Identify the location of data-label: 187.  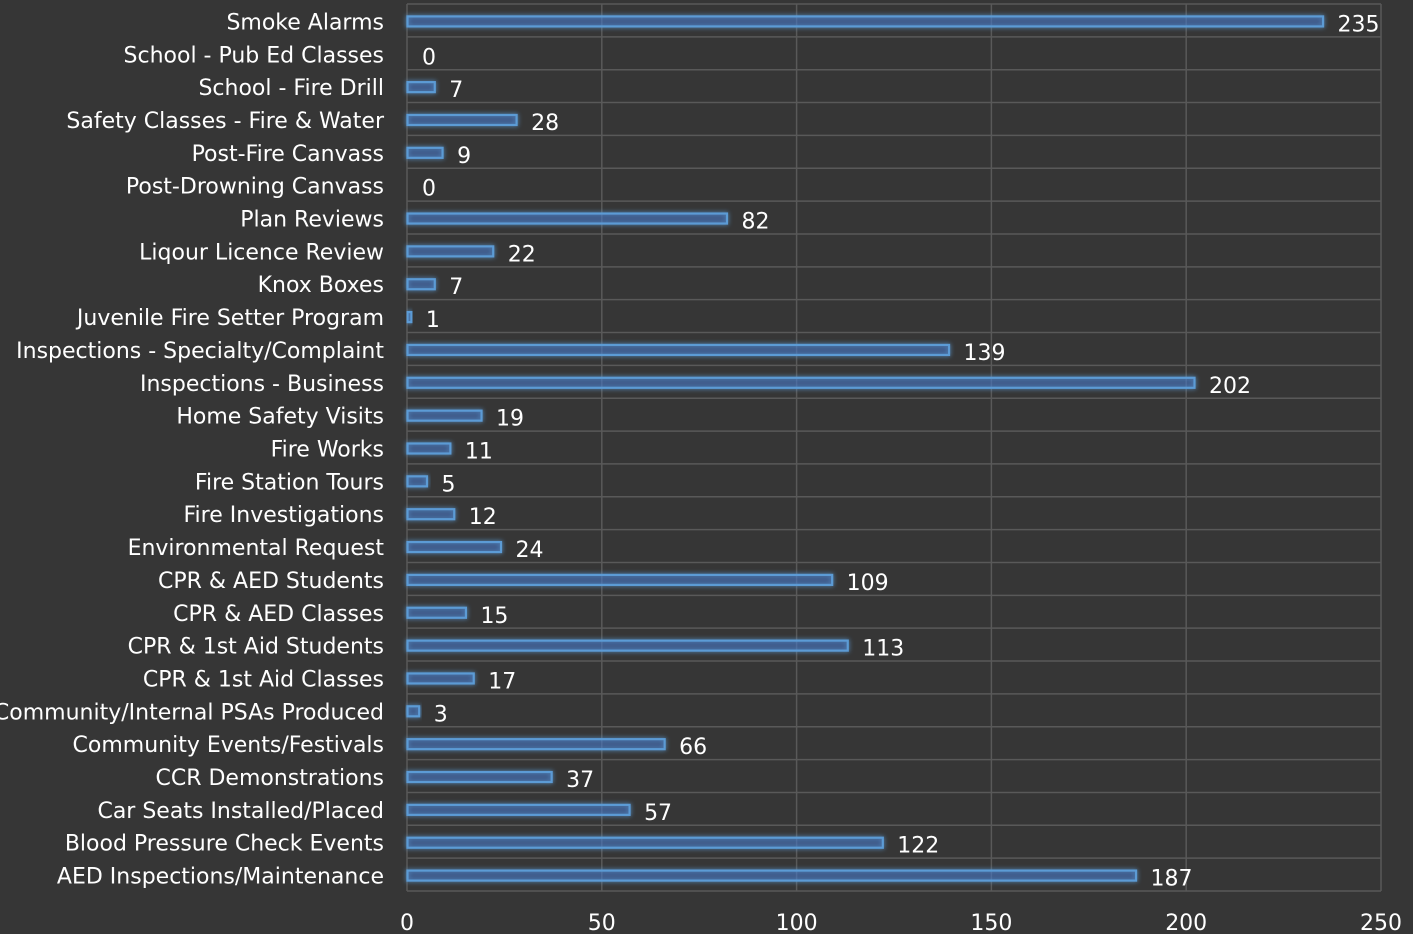
(1172, 879).